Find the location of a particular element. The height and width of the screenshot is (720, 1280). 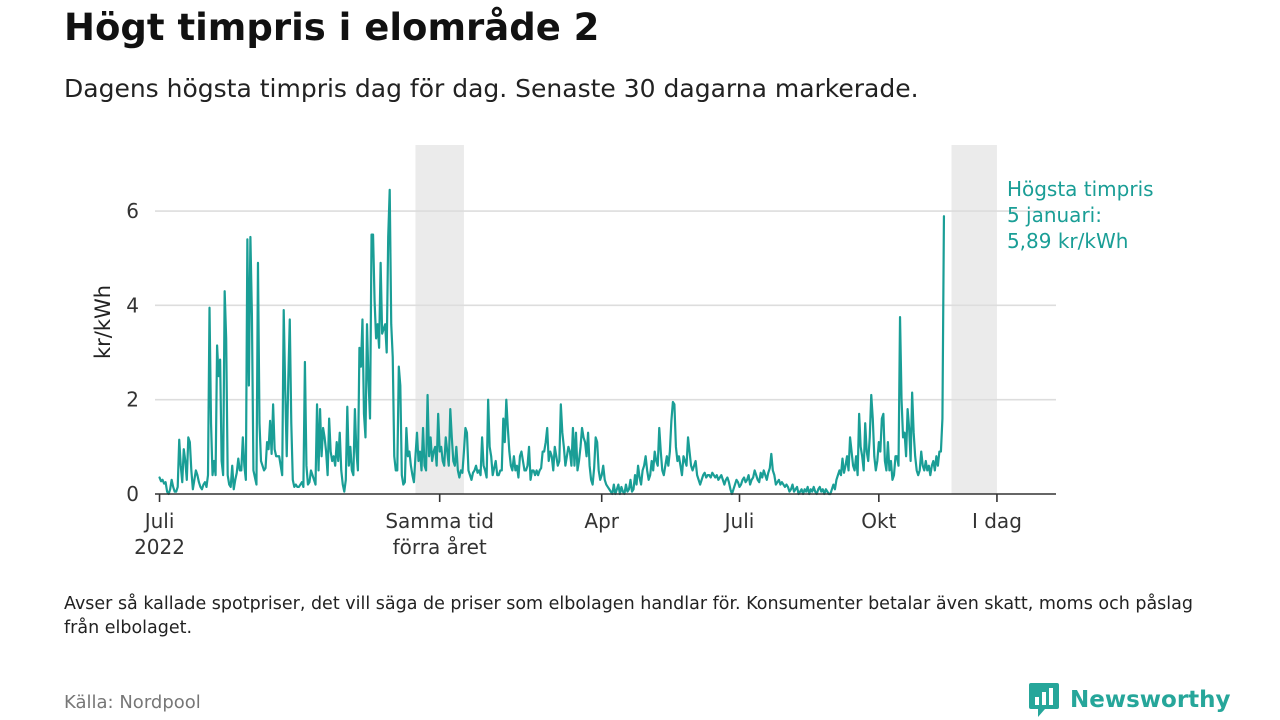

x-tick-label-4: Juli is located at coordinates (739, 521).